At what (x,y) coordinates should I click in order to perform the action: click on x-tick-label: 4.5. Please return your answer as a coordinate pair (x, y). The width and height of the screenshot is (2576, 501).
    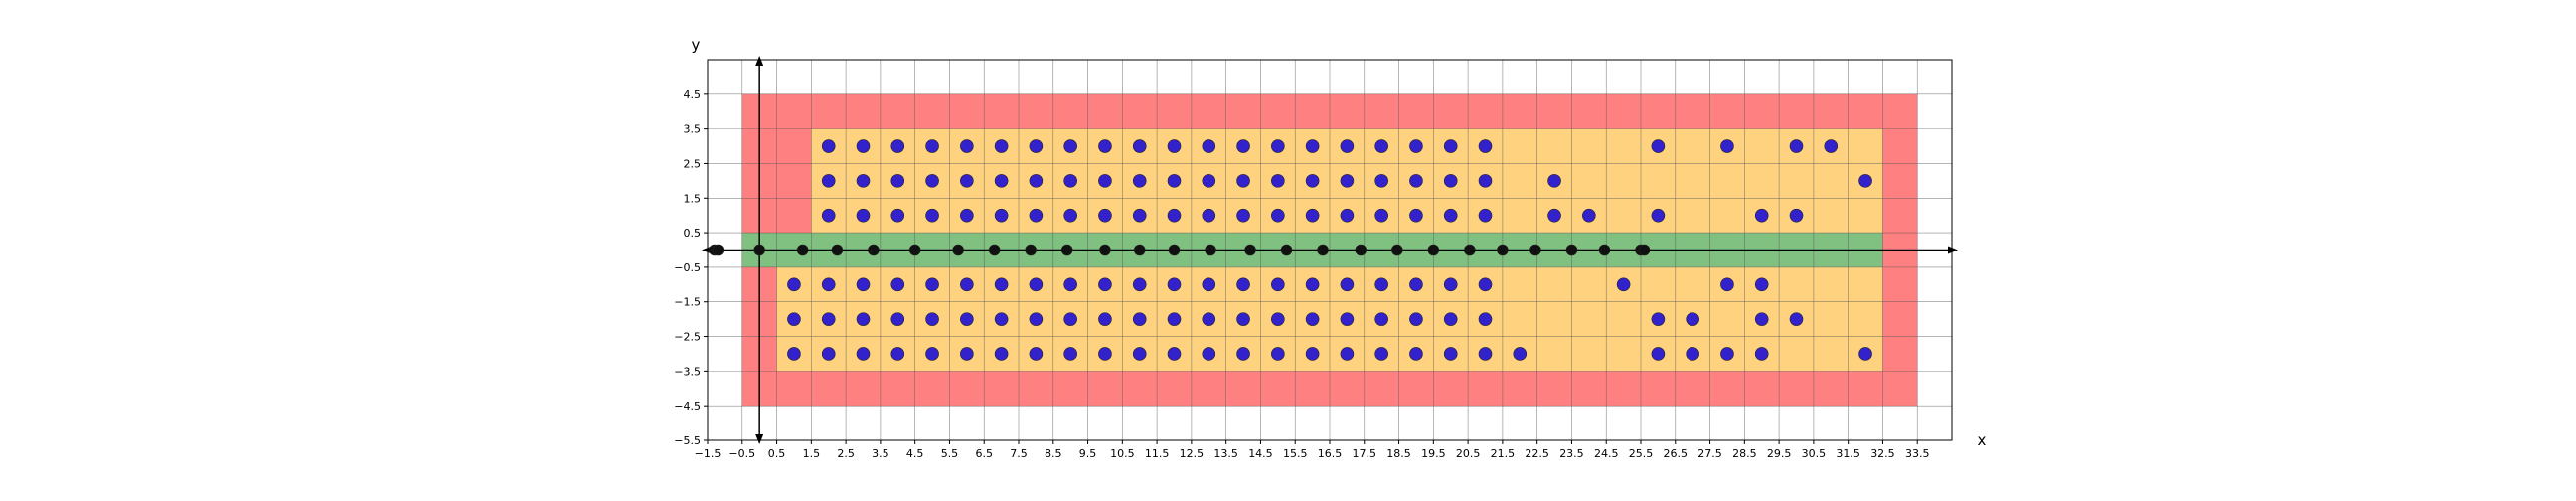
    Looking at the image, I should click on (915, 453).